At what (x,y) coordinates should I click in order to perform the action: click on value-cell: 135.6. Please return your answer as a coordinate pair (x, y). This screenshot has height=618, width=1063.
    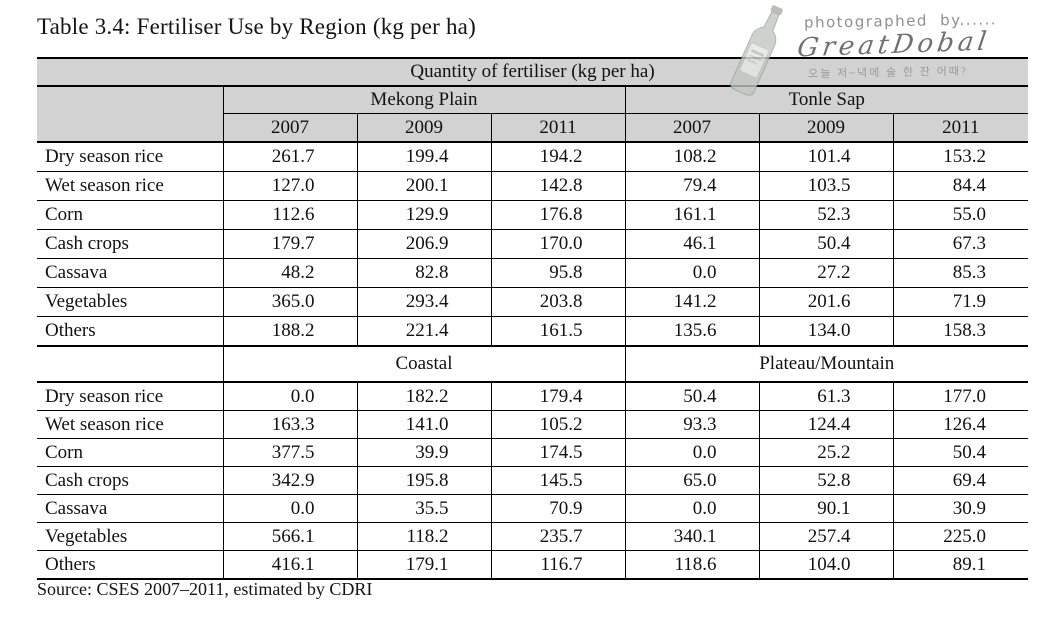
    Looking at the image, I should click on (691, 331).